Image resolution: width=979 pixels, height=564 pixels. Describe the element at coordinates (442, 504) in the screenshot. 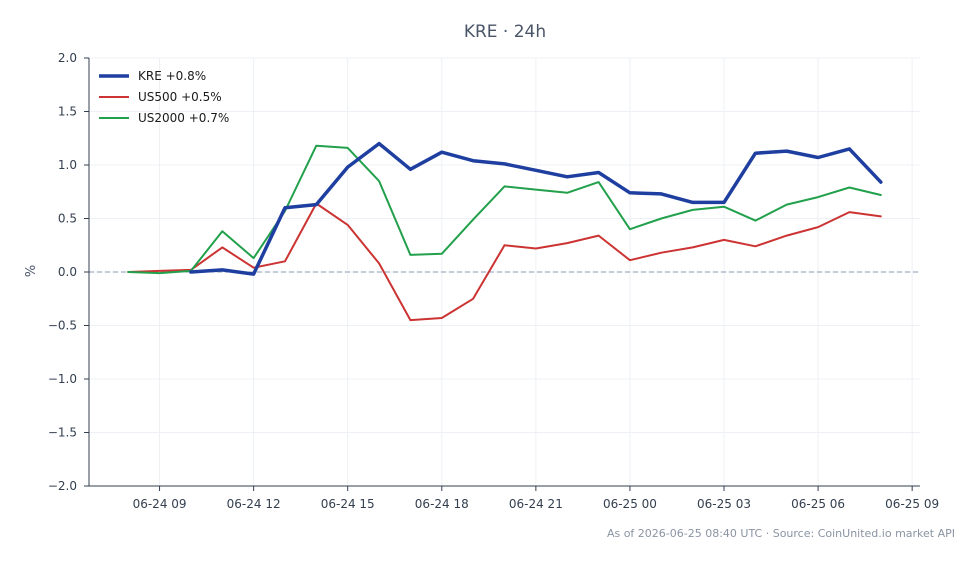

I see `x-tick-label: 06-24 18` at that location.